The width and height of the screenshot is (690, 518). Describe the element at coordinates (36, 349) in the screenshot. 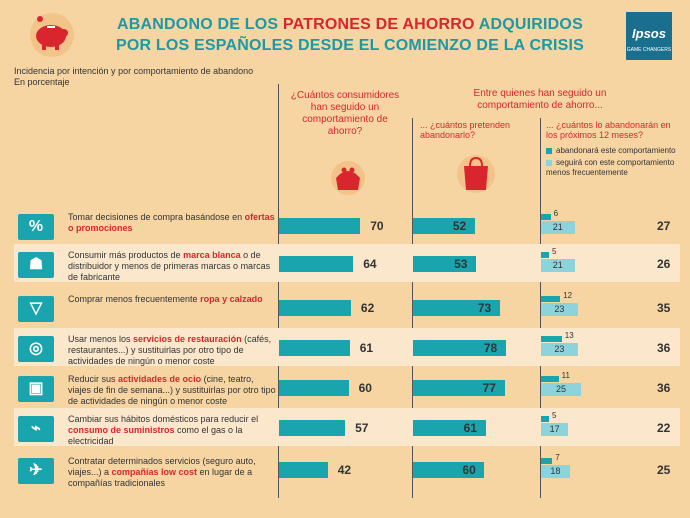

I see `plate-cutlery-icon: ◎` at that location.